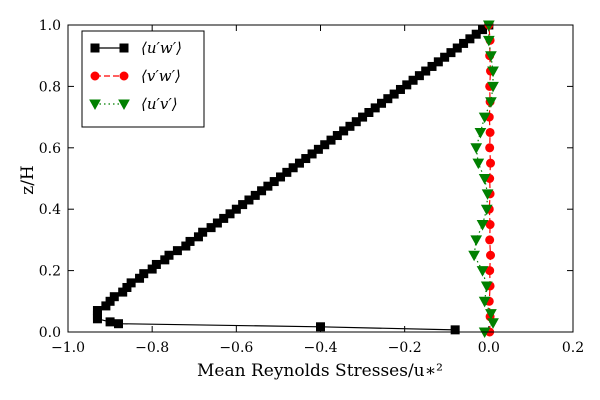 The height and width of the screenshot is (400, 600). Describe the element at coordinates (405, 348) in the screenshot. I see `x-tick-label: −0.2` at that location.